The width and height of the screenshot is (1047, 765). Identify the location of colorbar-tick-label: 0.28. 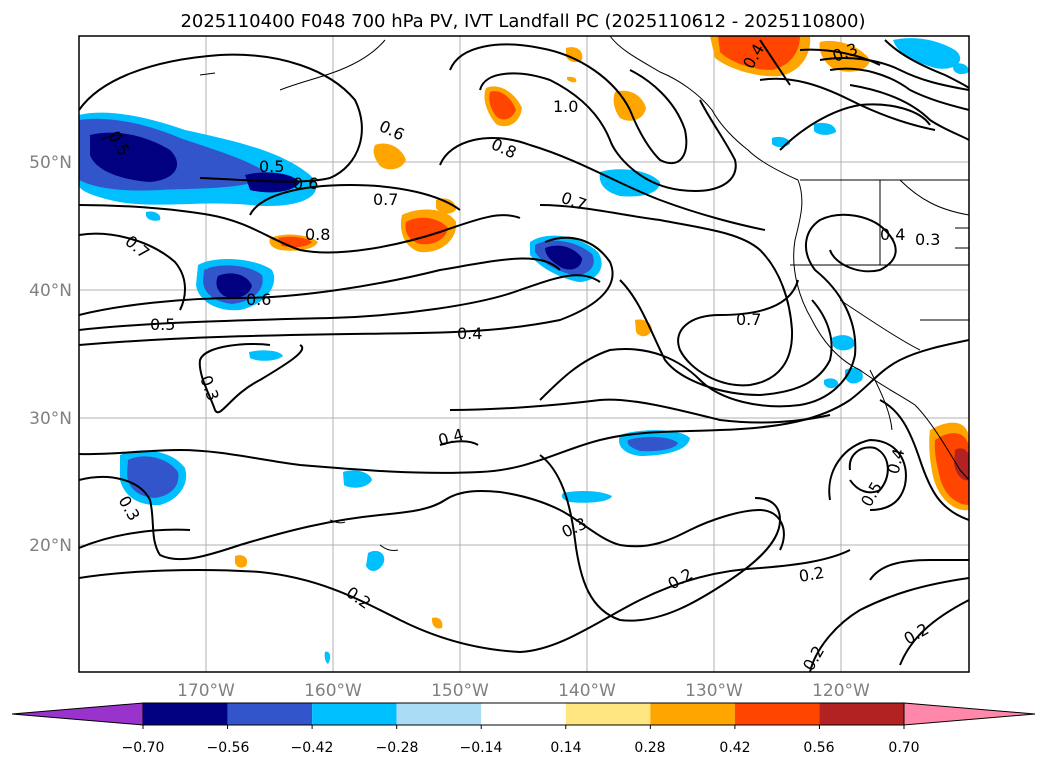
(649, 748).